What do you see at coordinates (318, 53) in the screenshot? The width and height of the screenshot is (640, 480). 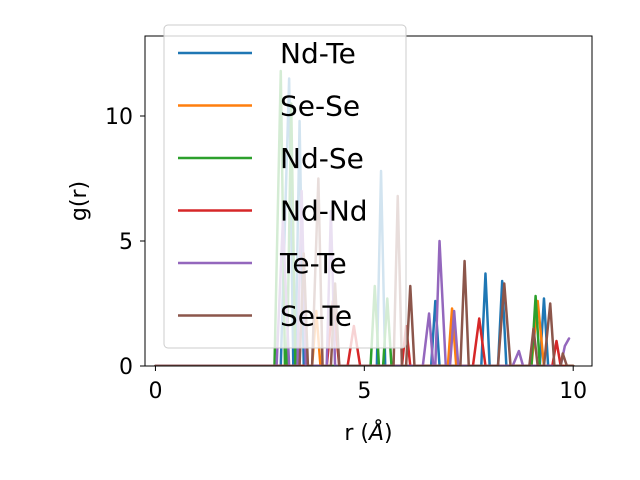 I see `legend-label: Nd-Te` at bounding box center [318, 53].